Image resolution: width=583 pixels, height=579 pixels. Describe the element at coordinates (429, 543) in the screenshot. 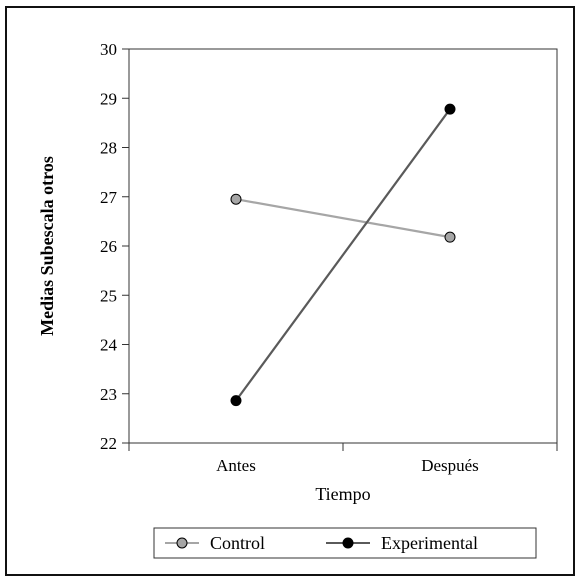

I see `legend-label: Experimental` at that location.